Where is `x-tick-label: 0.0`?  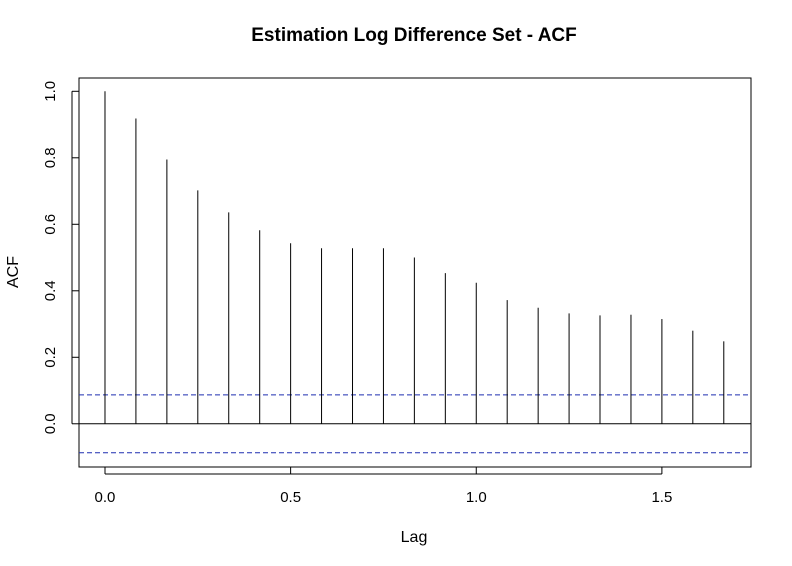
x-tick-label: 0.0 is located at coordinates (105, 497).